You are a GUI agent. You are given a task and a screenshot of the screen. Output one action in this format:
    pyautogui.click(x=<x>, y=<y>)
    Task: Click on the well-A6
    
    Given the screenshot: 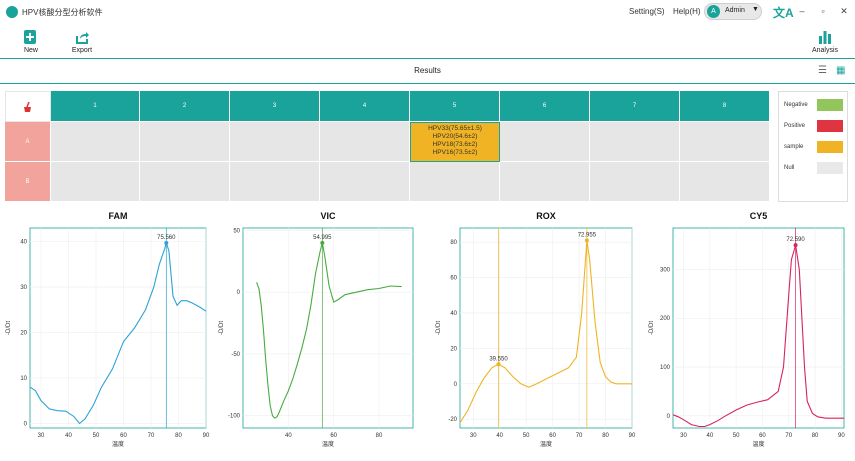 What is the action you would take?
    pyautogui.click(x=545, y=142)
    